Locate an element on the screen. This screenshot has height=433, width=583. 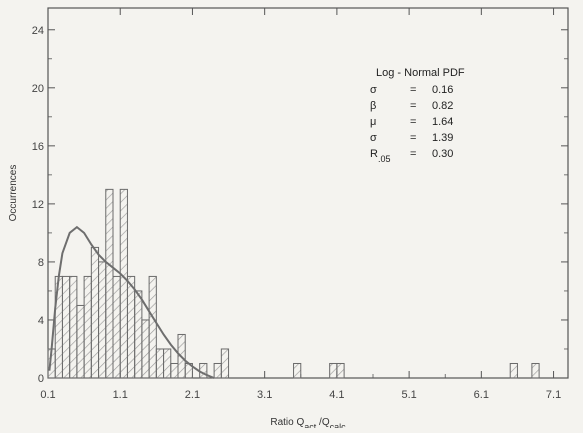
legend-value: 0.16 is located at coordinates (442, 90).